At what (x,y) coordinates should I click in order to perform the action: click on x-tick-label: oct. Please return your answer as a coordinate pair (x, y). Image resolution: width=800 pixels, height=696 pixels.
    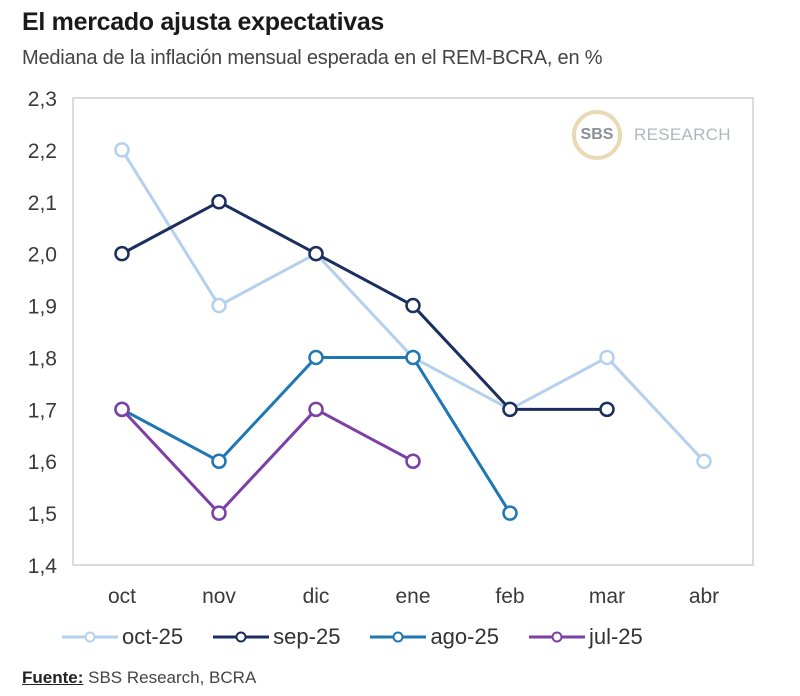
    Looking at the image, I should click on (122, 596).